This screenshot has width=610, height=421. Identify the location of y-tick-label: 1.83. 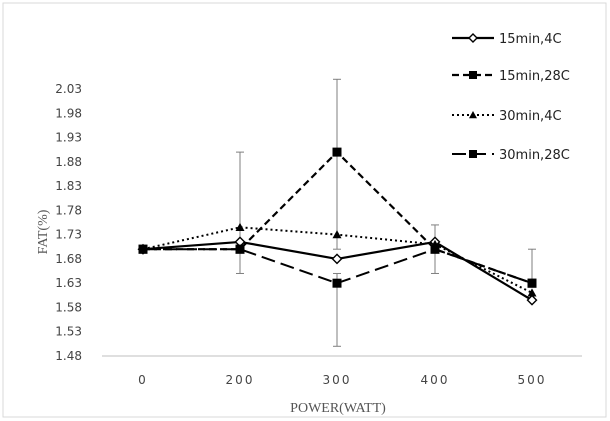
(68, 186).